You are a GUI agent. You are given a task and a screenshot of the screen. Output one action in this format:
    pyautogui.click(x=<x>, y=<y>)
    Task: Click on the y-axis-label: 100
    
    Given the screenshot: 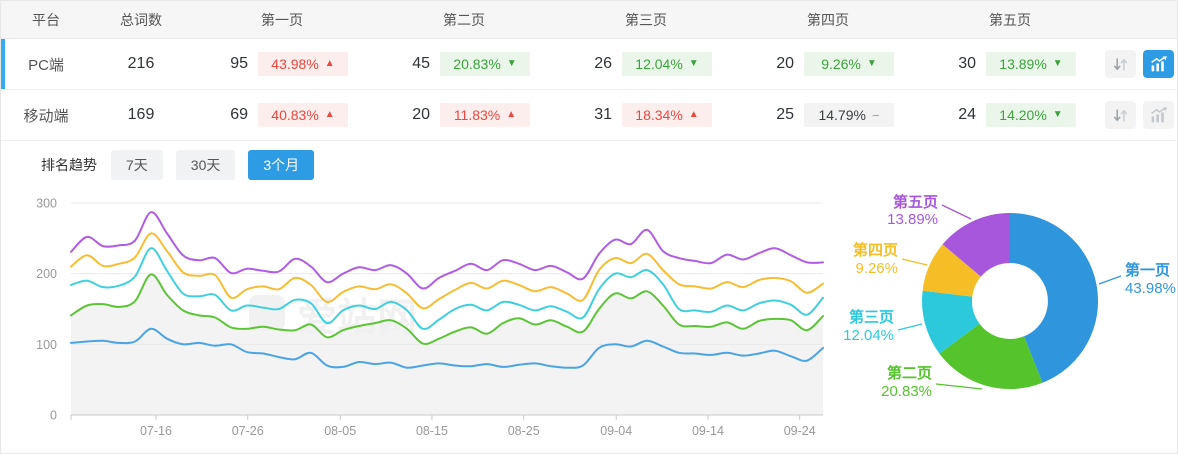 What is the action you would take?
    pyautogui.click(x=46, y=345)
    